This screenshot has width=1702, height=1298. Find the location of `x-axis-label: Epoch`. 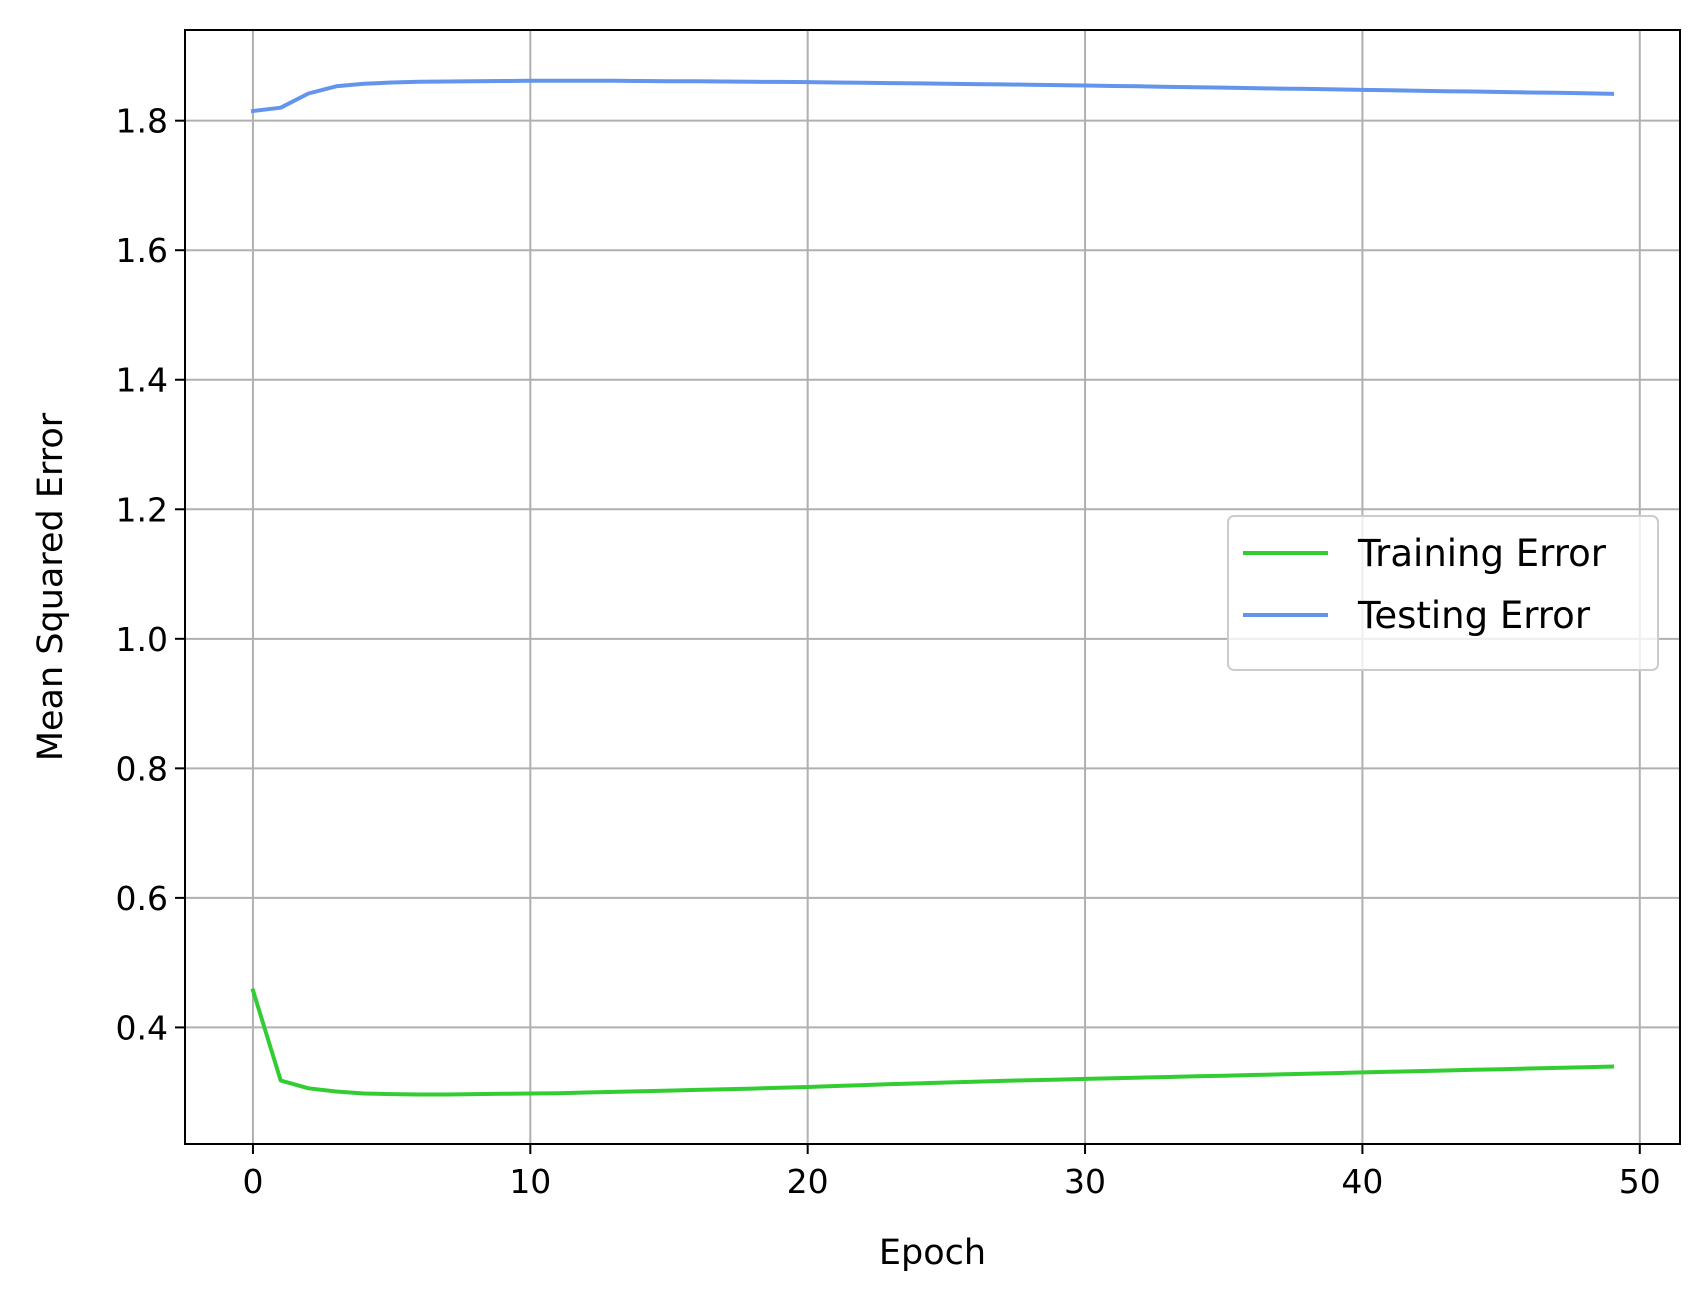

x-axis-label: Epoch is located at coordinates (932, 1253).